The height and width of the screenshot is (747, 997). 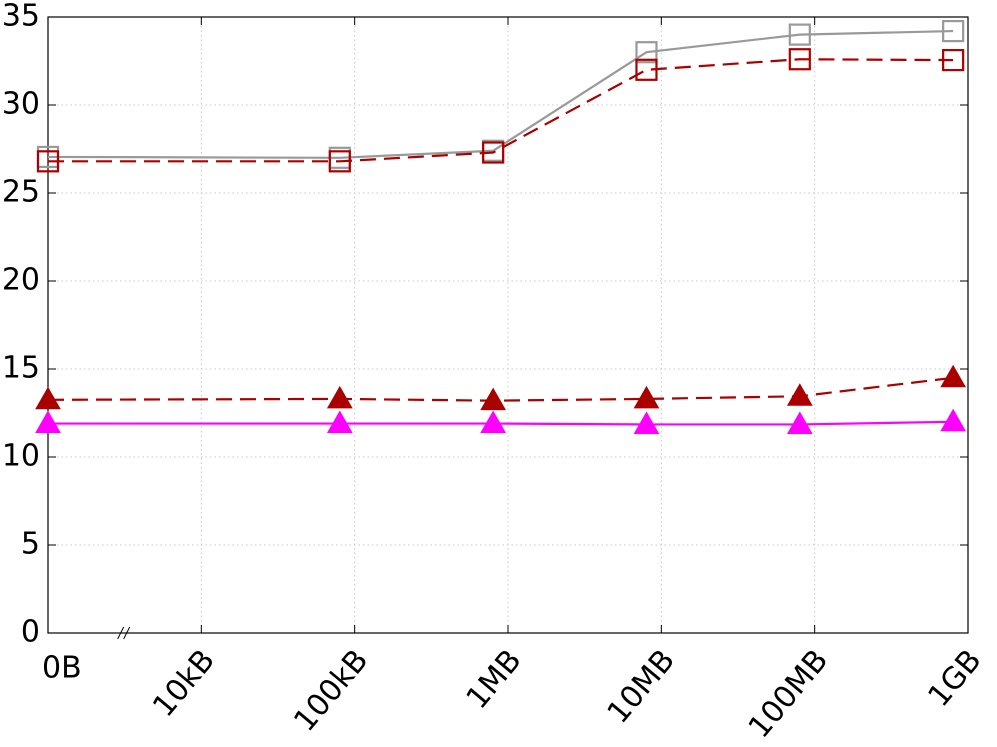 I want to click on y-tick-label: 25, so click(x=21, y=192).